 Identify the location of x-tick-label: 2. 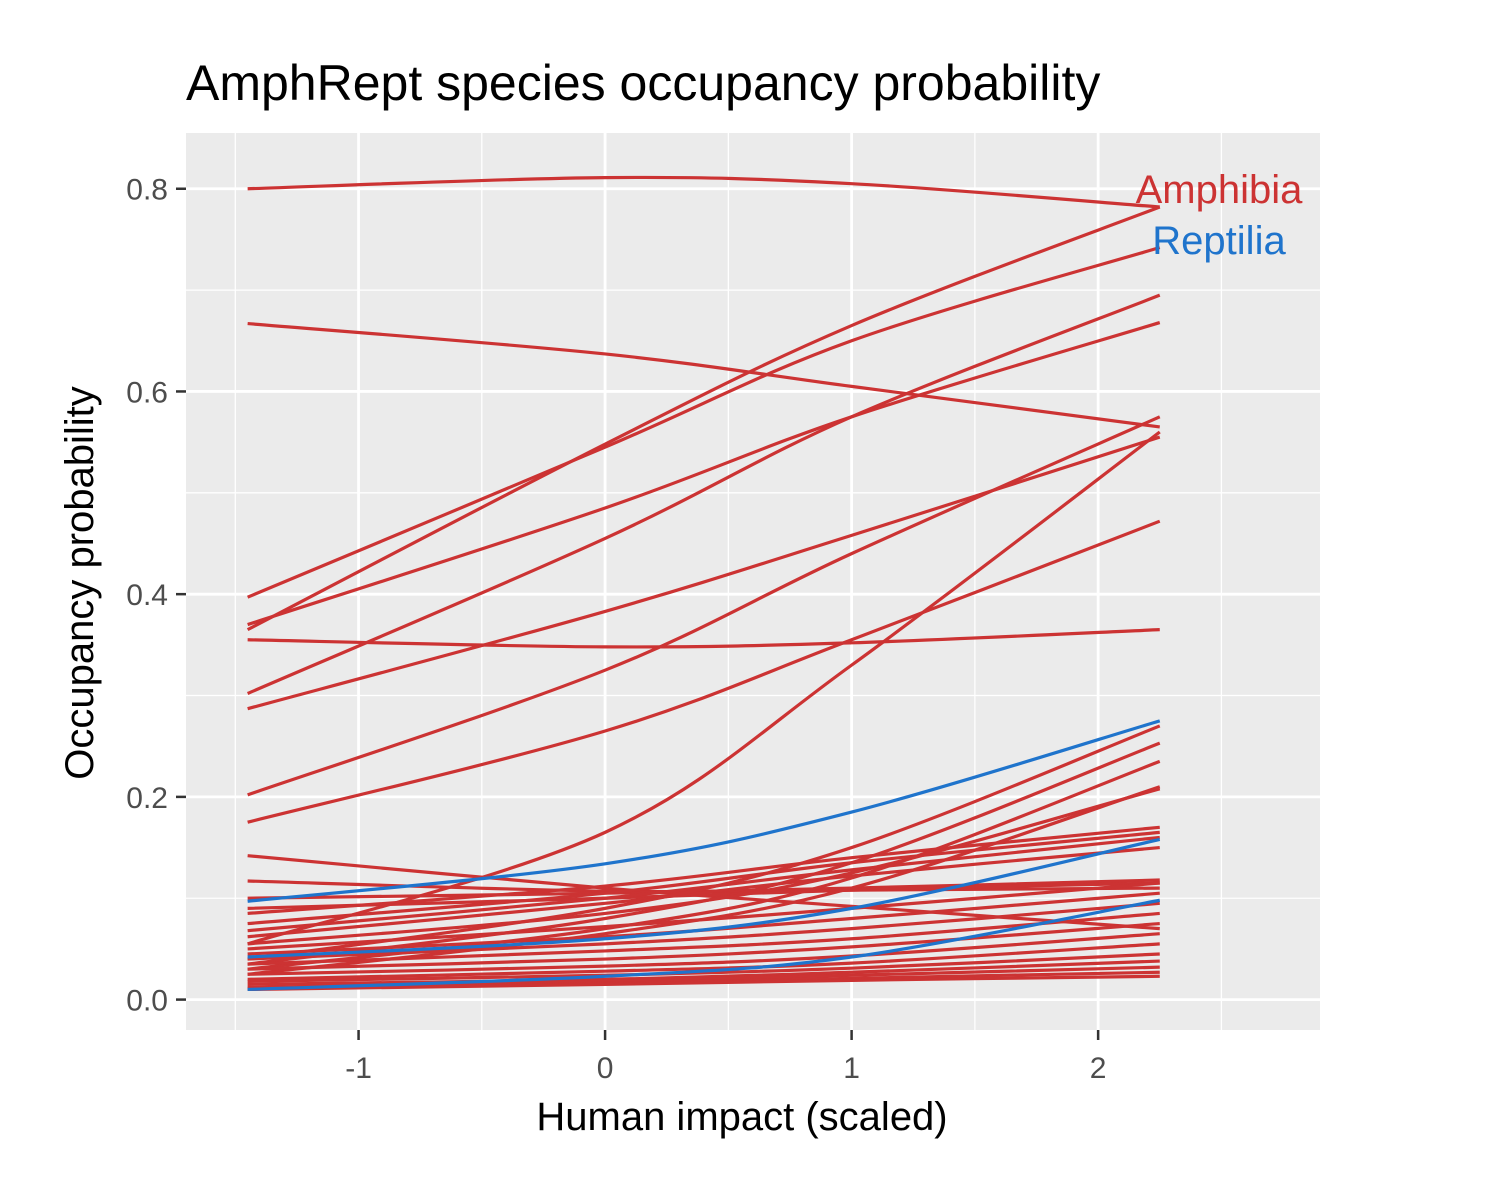
(1098, 1068).